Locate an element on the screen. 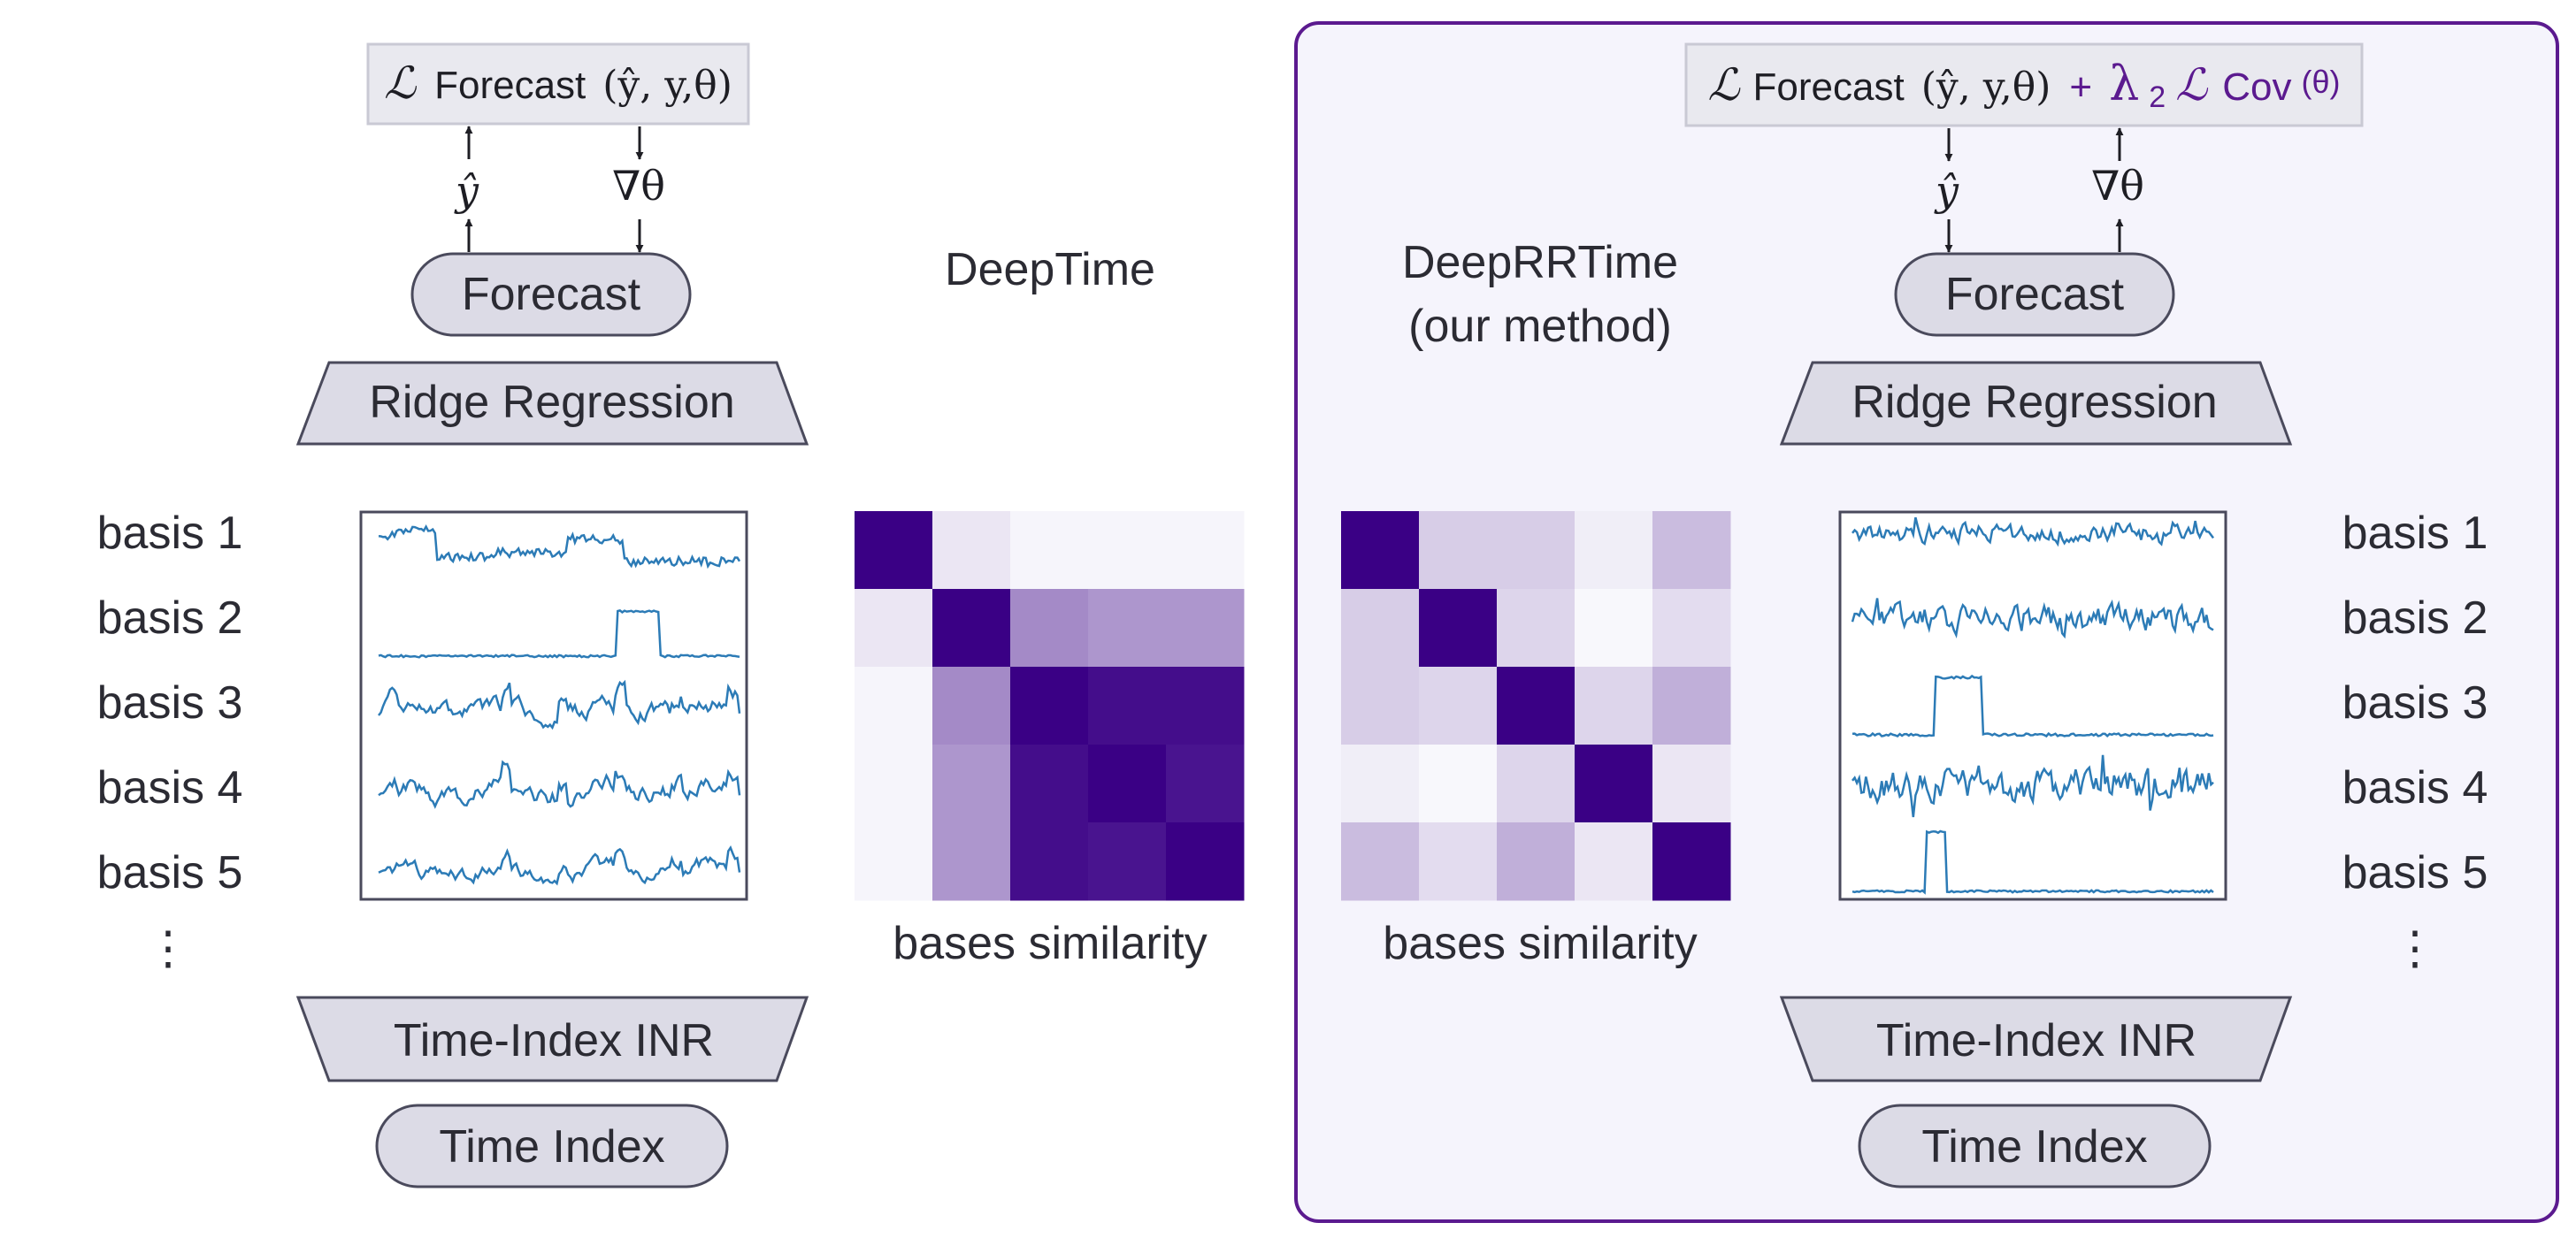 This screenshot has height=1238, width=2576. deeprrtime-yhat: ŷ is located at coordinates (1946, 191).